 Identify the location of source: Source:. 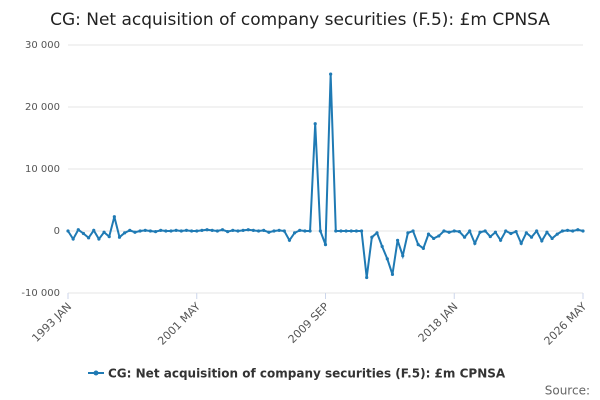
(567, 391).